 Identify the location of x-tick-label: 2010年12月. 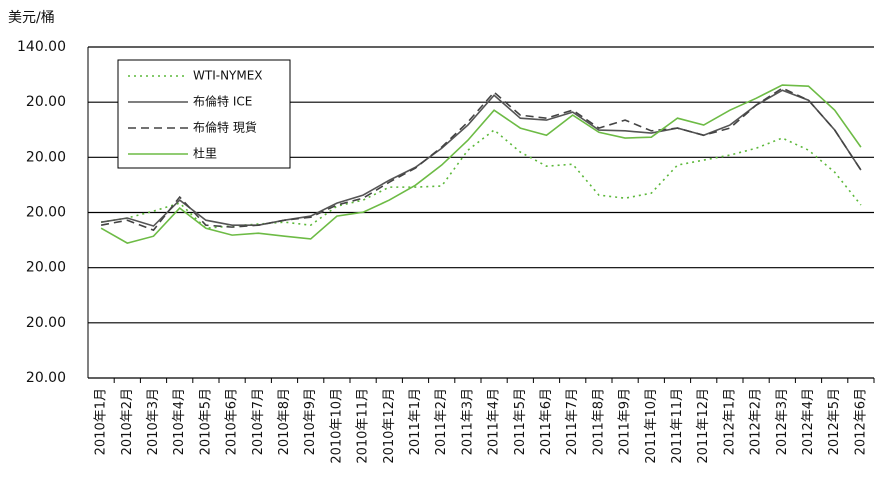
(389, 426).